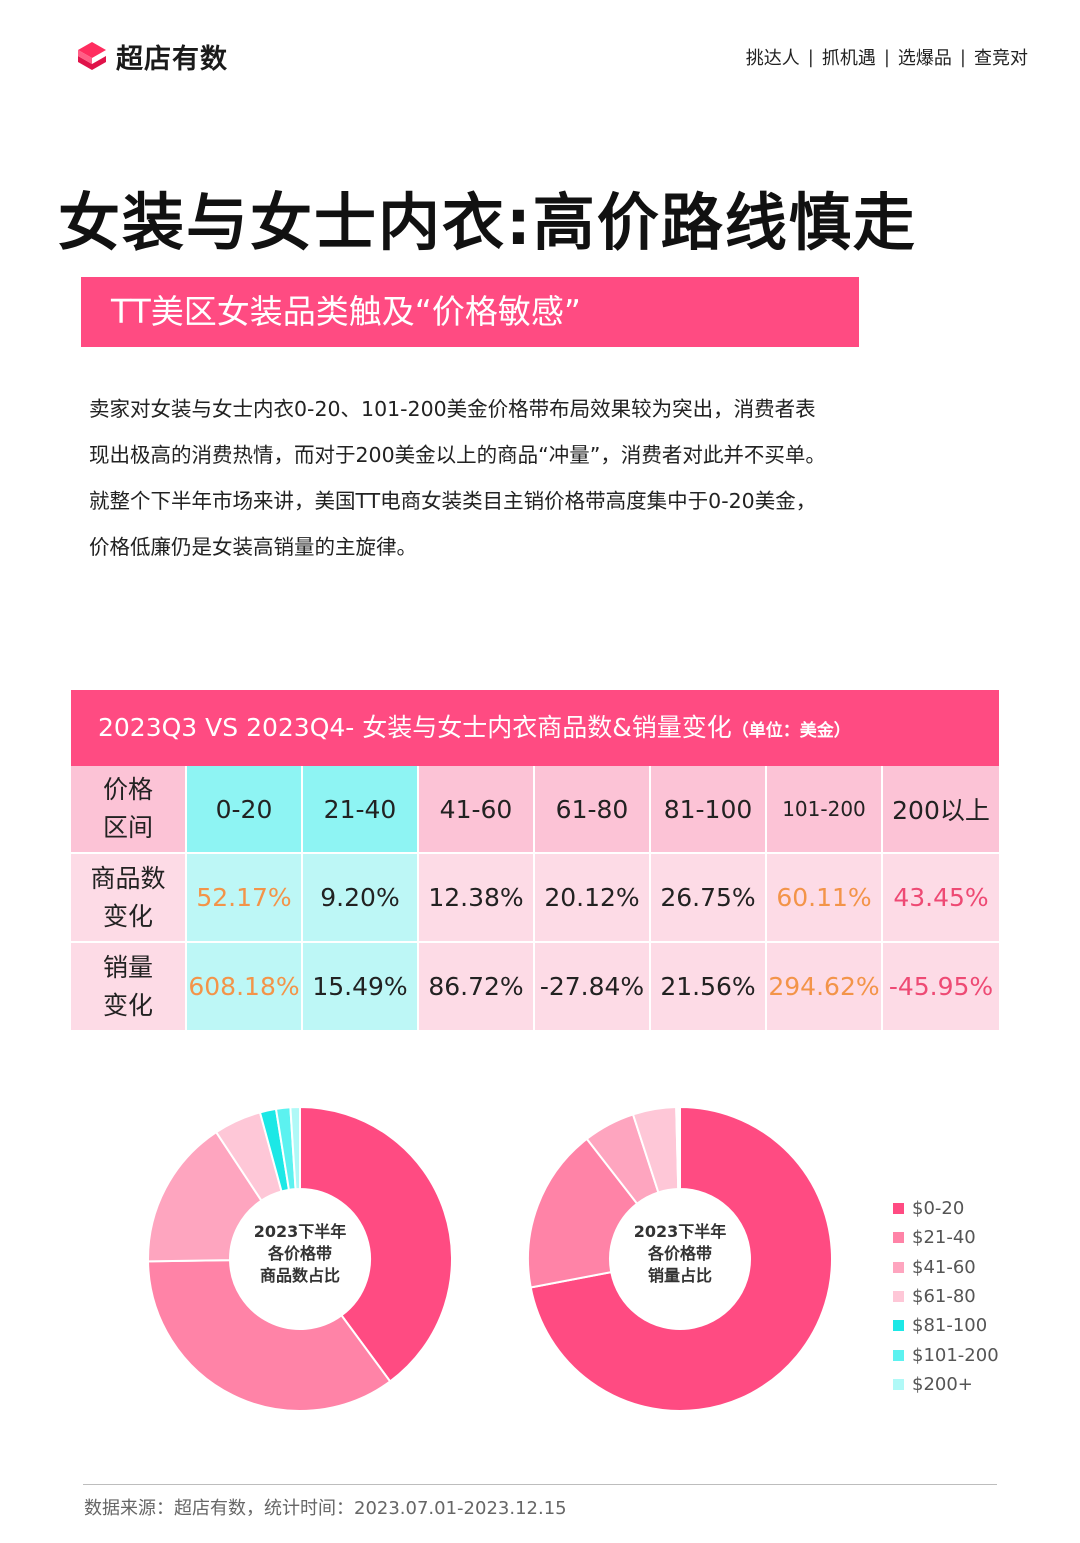  I want to click on legend-label: $41-60, so click(944, 1267).